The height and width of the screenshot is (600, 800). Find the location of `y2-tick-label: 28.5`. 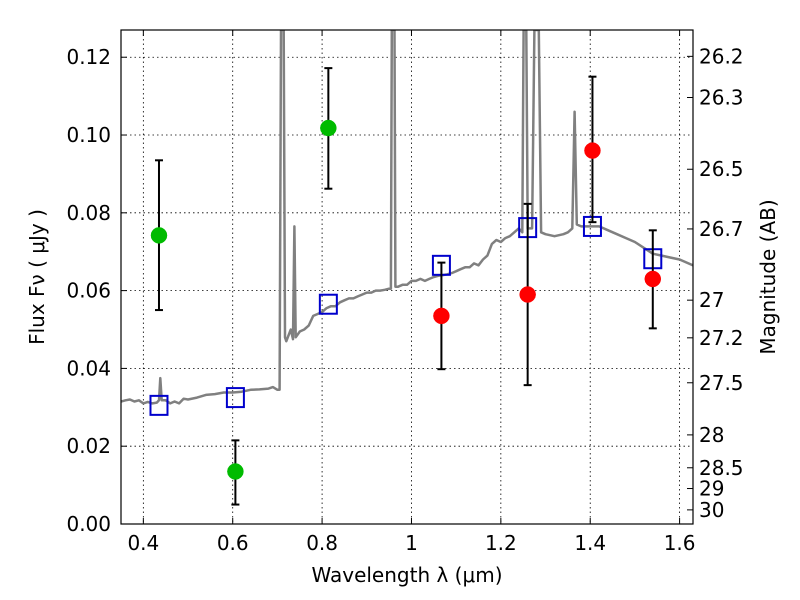

y2-tick-label: 28.5 is located at coordinates (721, 468).